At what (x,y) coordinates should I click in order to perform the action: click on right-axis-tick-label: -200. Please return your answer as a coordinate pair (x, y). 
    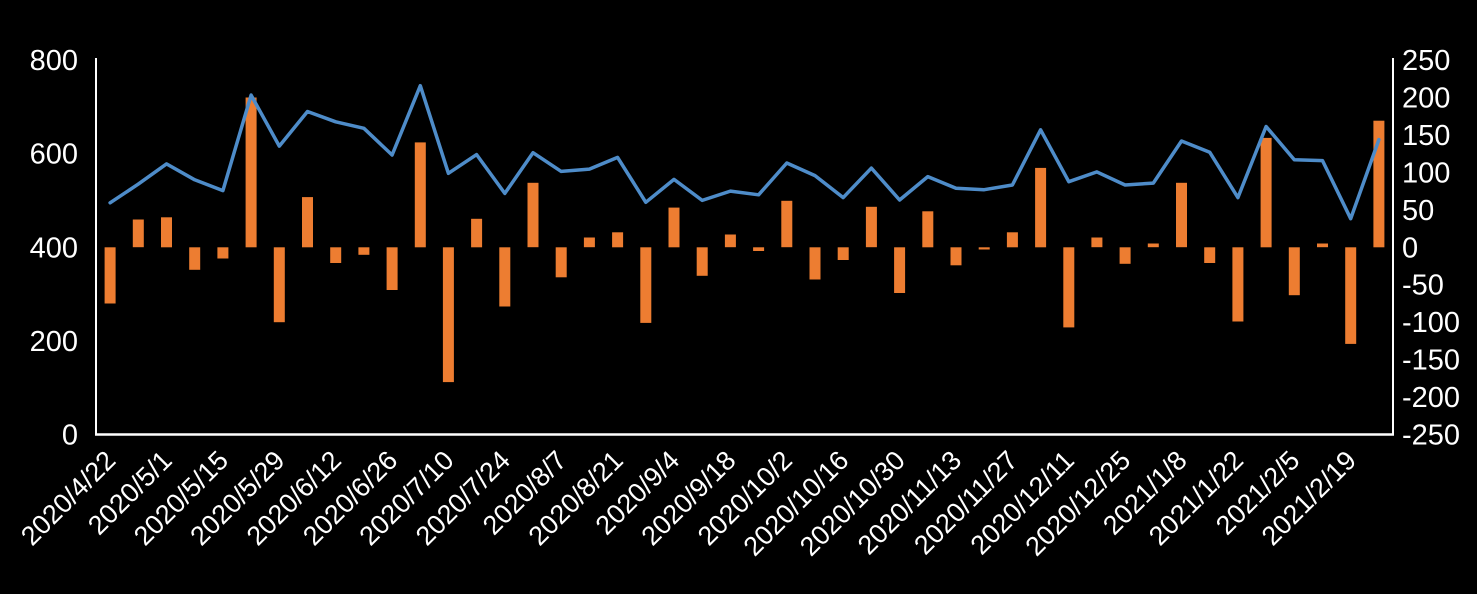
    Looking at the image, I should click on (1431, 398).